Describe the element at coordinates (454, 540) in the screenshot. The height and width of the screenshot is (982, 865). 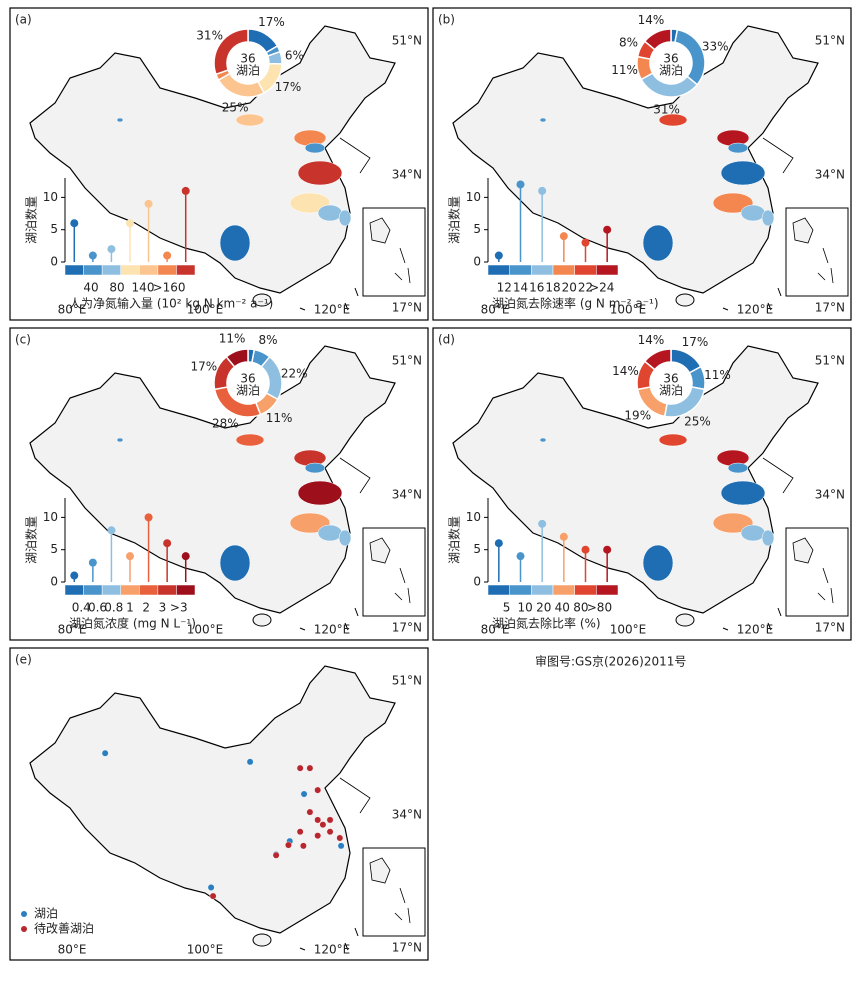
I see `y-axis-title: 湖泊数量` at that location.